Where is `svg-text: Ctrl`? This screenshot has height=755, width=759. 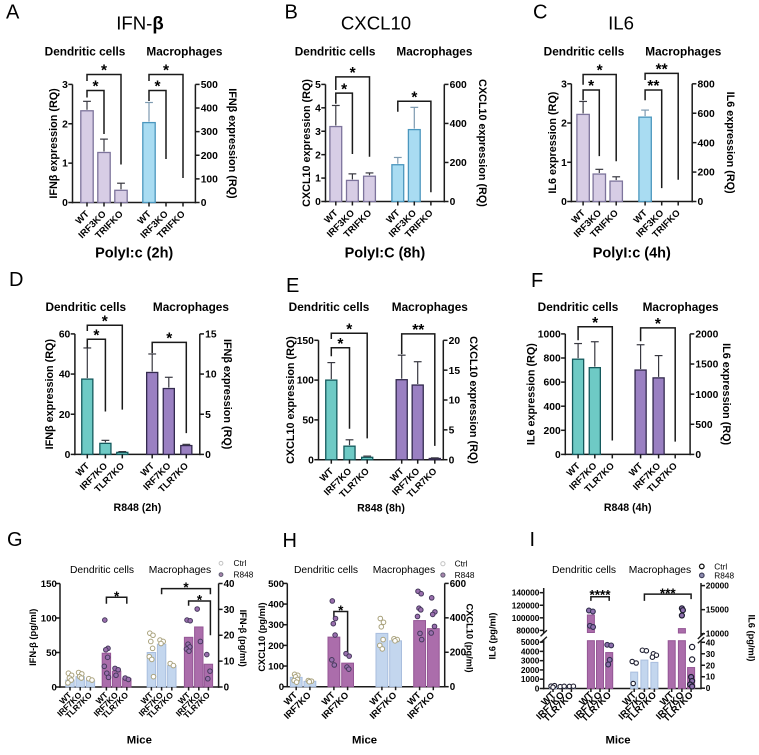
svg-text: Ctrl is located at coordinates (720, 566).